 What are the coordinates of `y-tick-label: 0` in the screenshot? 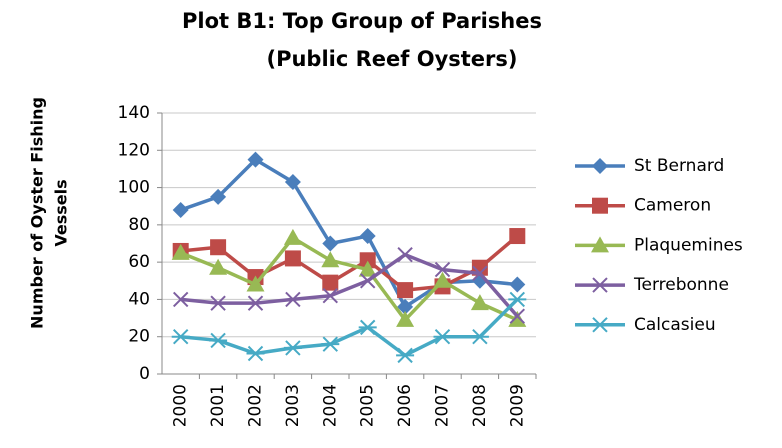 It's located at (144, 374).